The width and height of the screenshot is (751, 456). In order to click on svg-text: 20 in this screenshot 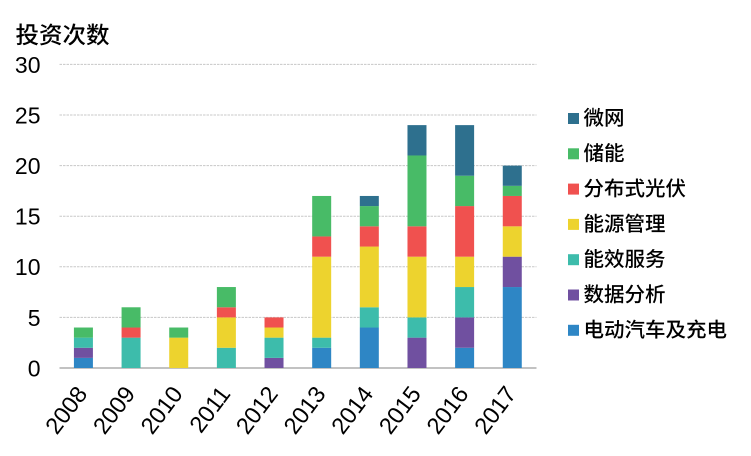, I will do `click(28, 166)`.